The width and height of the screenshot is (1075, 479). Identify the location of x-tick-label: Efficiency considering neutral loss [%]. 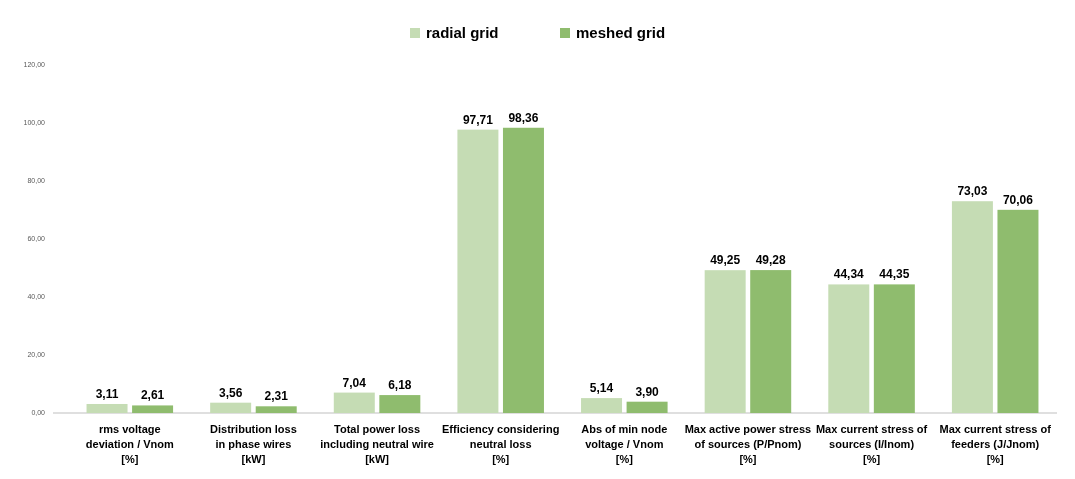
(501, 444).